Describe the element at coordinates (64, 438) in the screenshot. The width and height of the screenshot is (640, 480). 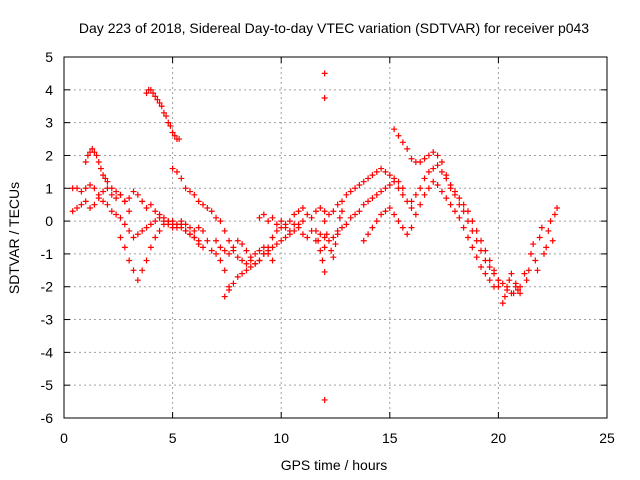
I see `x-tick-label: 0` at that location.